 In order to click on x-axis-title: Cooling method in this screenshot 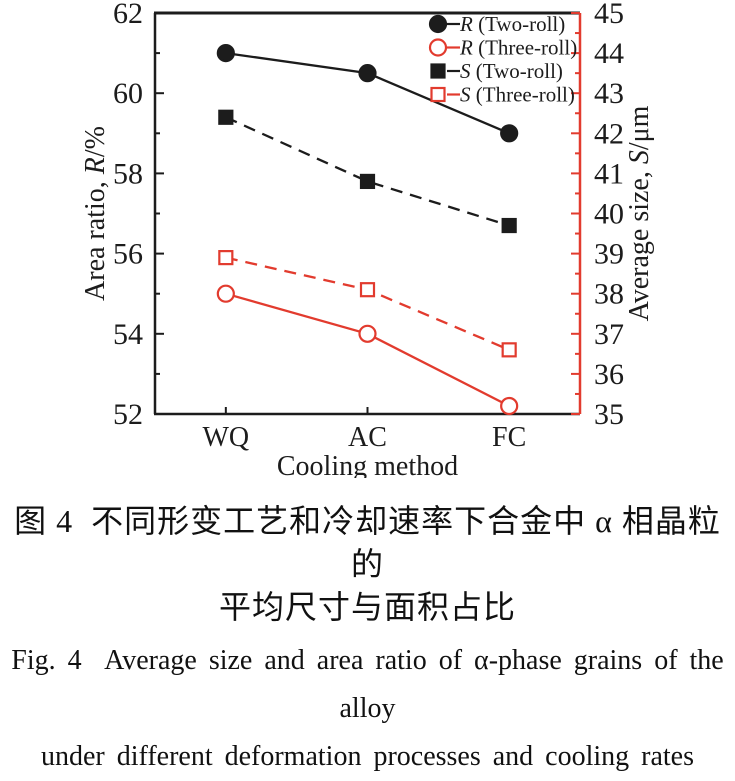, I will do `click(367, 464)`.